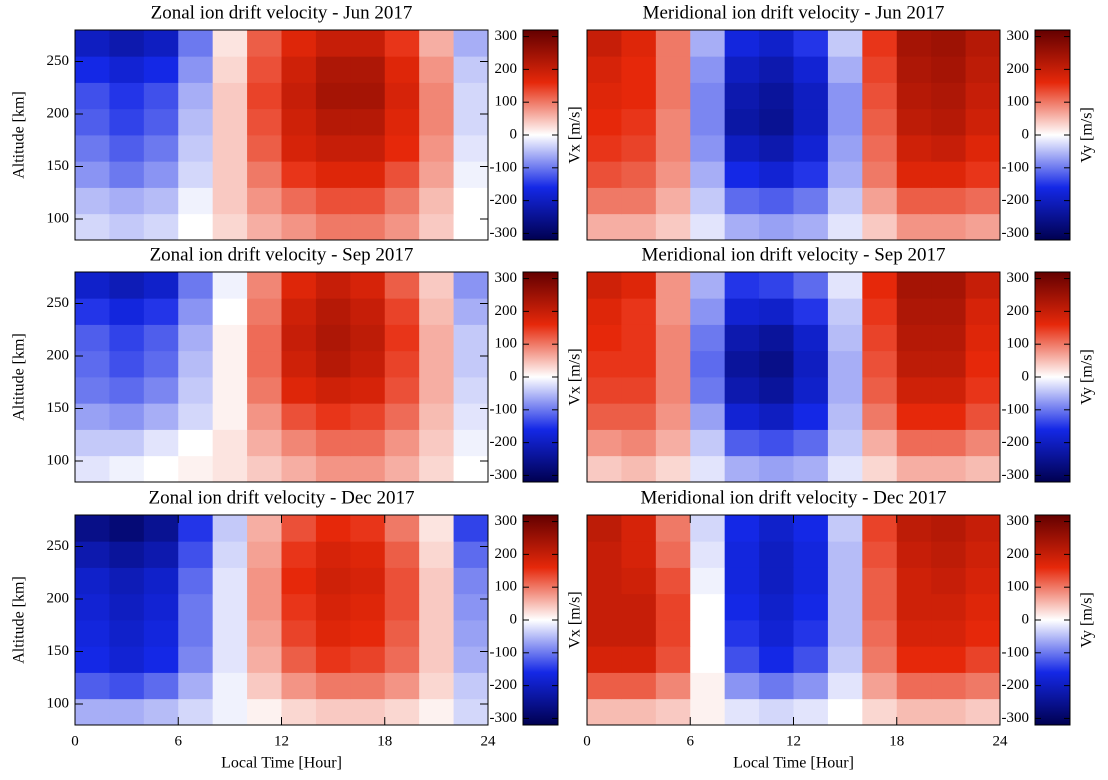  I want to click on colorbar-tick-label: 0, so click(1026, 134).